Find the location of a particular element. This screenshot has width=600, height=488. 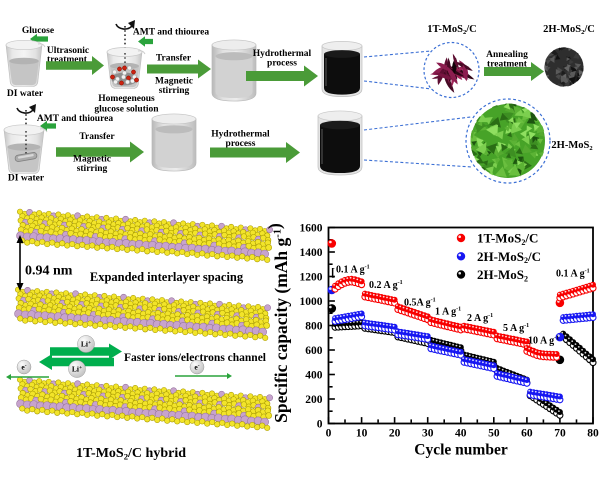

svg-text: 40 is located at coordinates (461, 434).